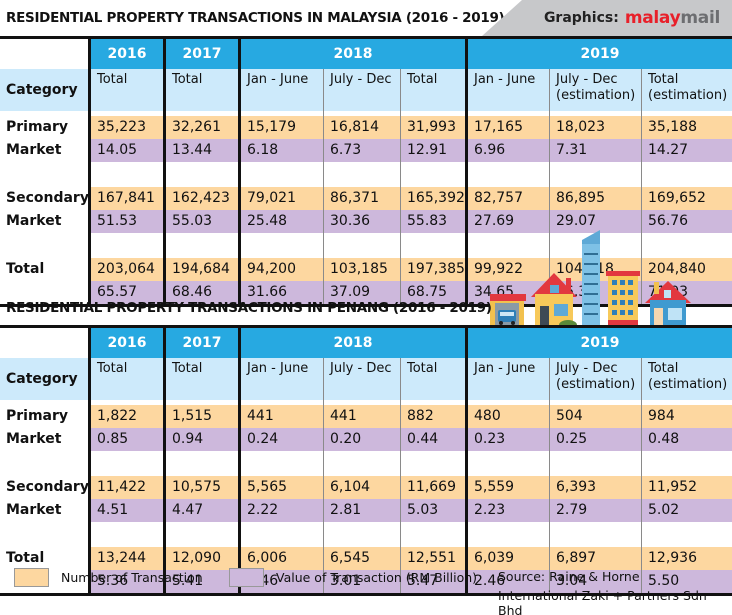 The height and width of the screenshot is (615, 732). I want to click on column-header: July - Dec, so click(361, 90).